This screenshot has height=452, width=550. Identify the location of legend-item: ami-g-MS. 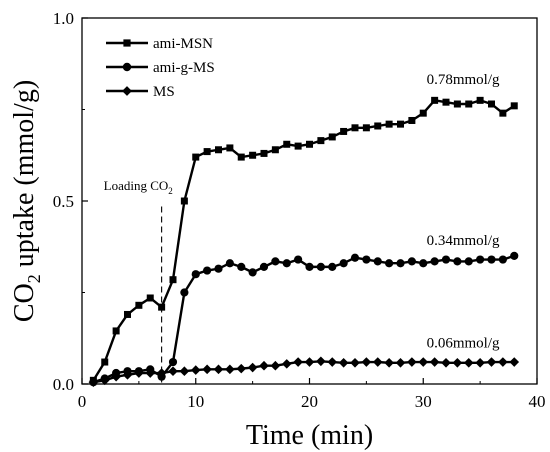
(160, 68).